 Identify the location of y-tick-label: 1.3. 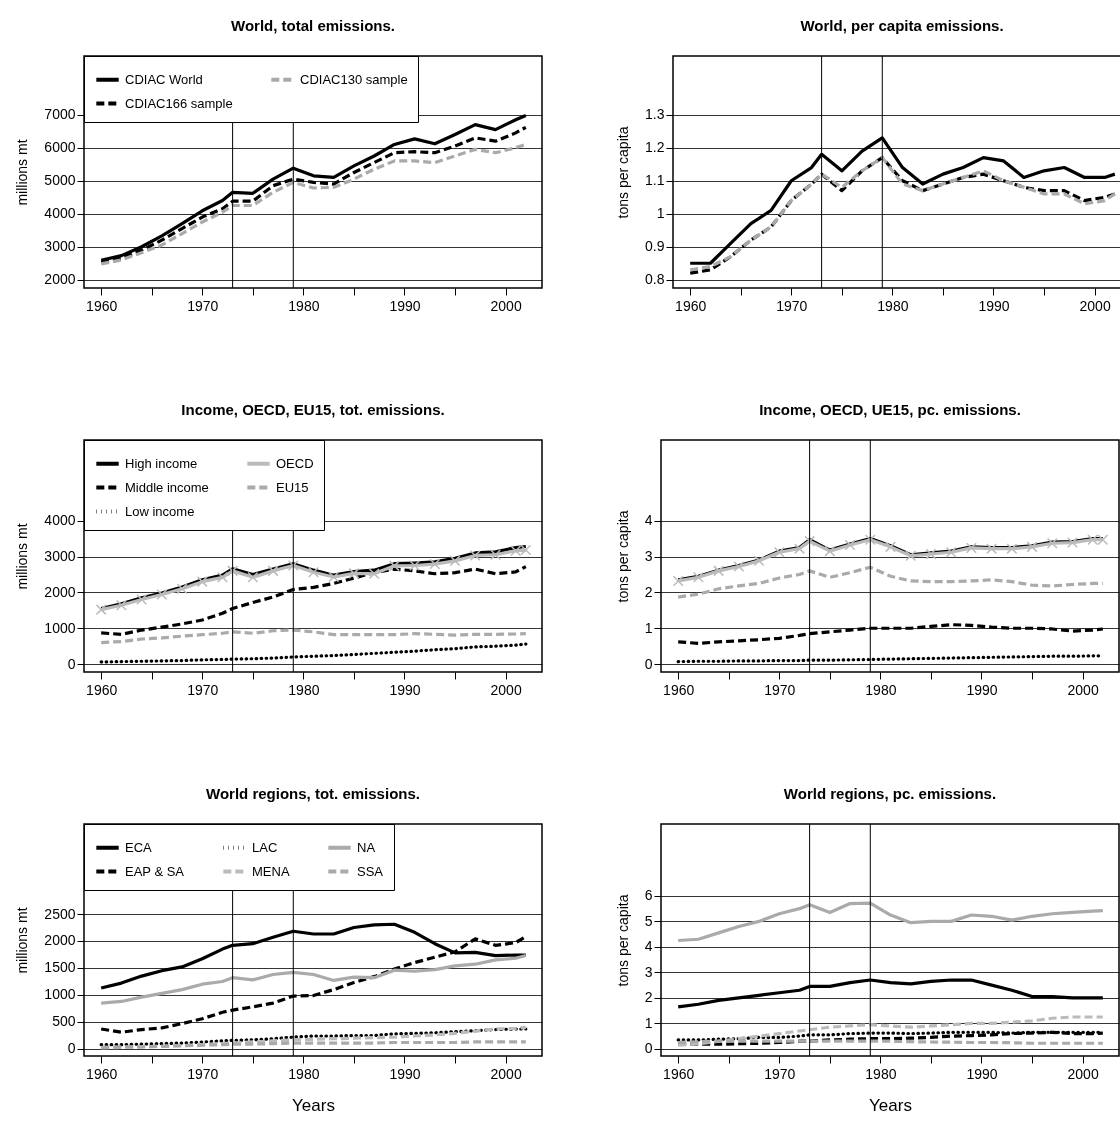
(655, 114).